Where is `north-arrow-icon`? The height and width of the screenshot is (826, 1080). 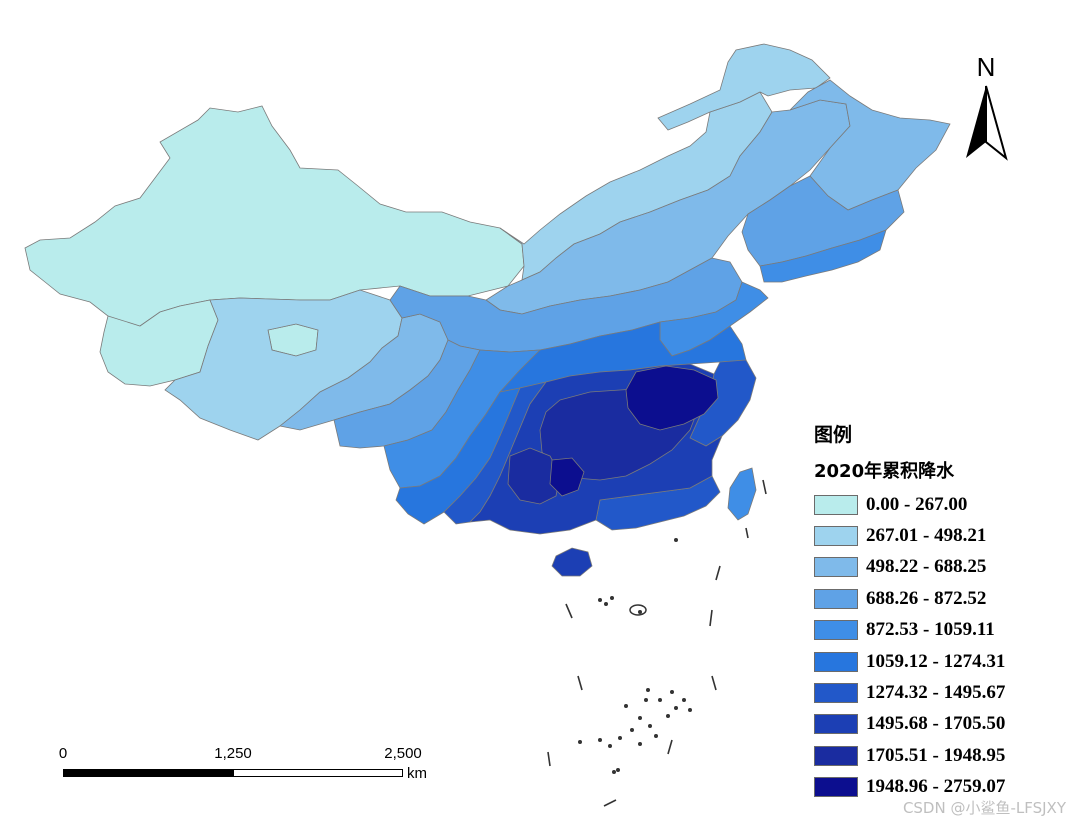
north-arrow-icon is located at coordinates (987, 123).